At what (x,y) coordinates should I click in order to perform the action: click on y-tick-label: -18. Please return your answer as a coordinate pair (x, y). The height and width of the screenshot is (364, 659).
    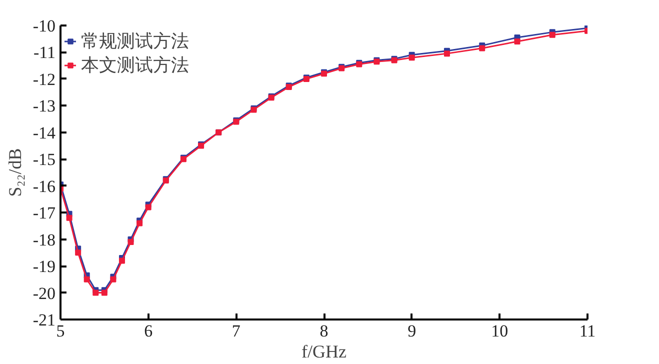
    Looking at the image, I should click on (44, 240).